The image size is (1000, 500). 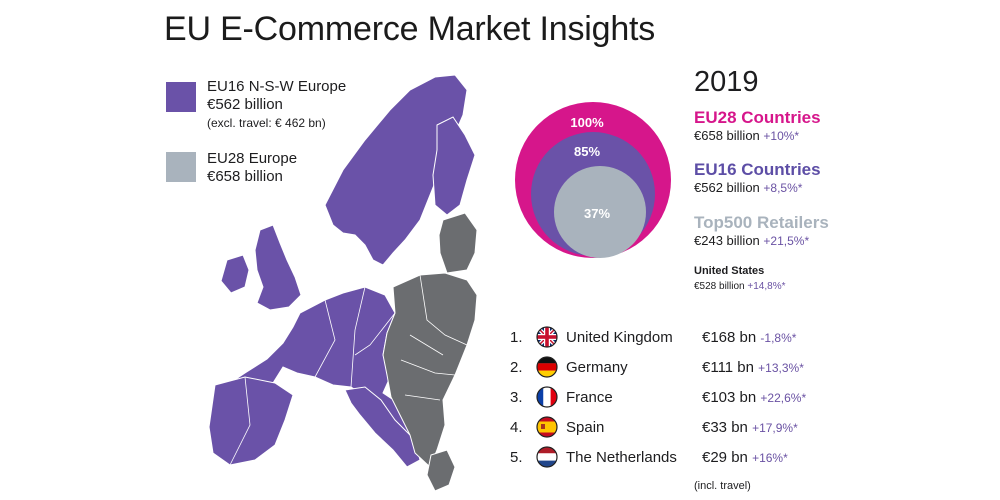 I want to click on eu16-legend-label: EU16 N-S-W Europe, so click(x=277, y=86).